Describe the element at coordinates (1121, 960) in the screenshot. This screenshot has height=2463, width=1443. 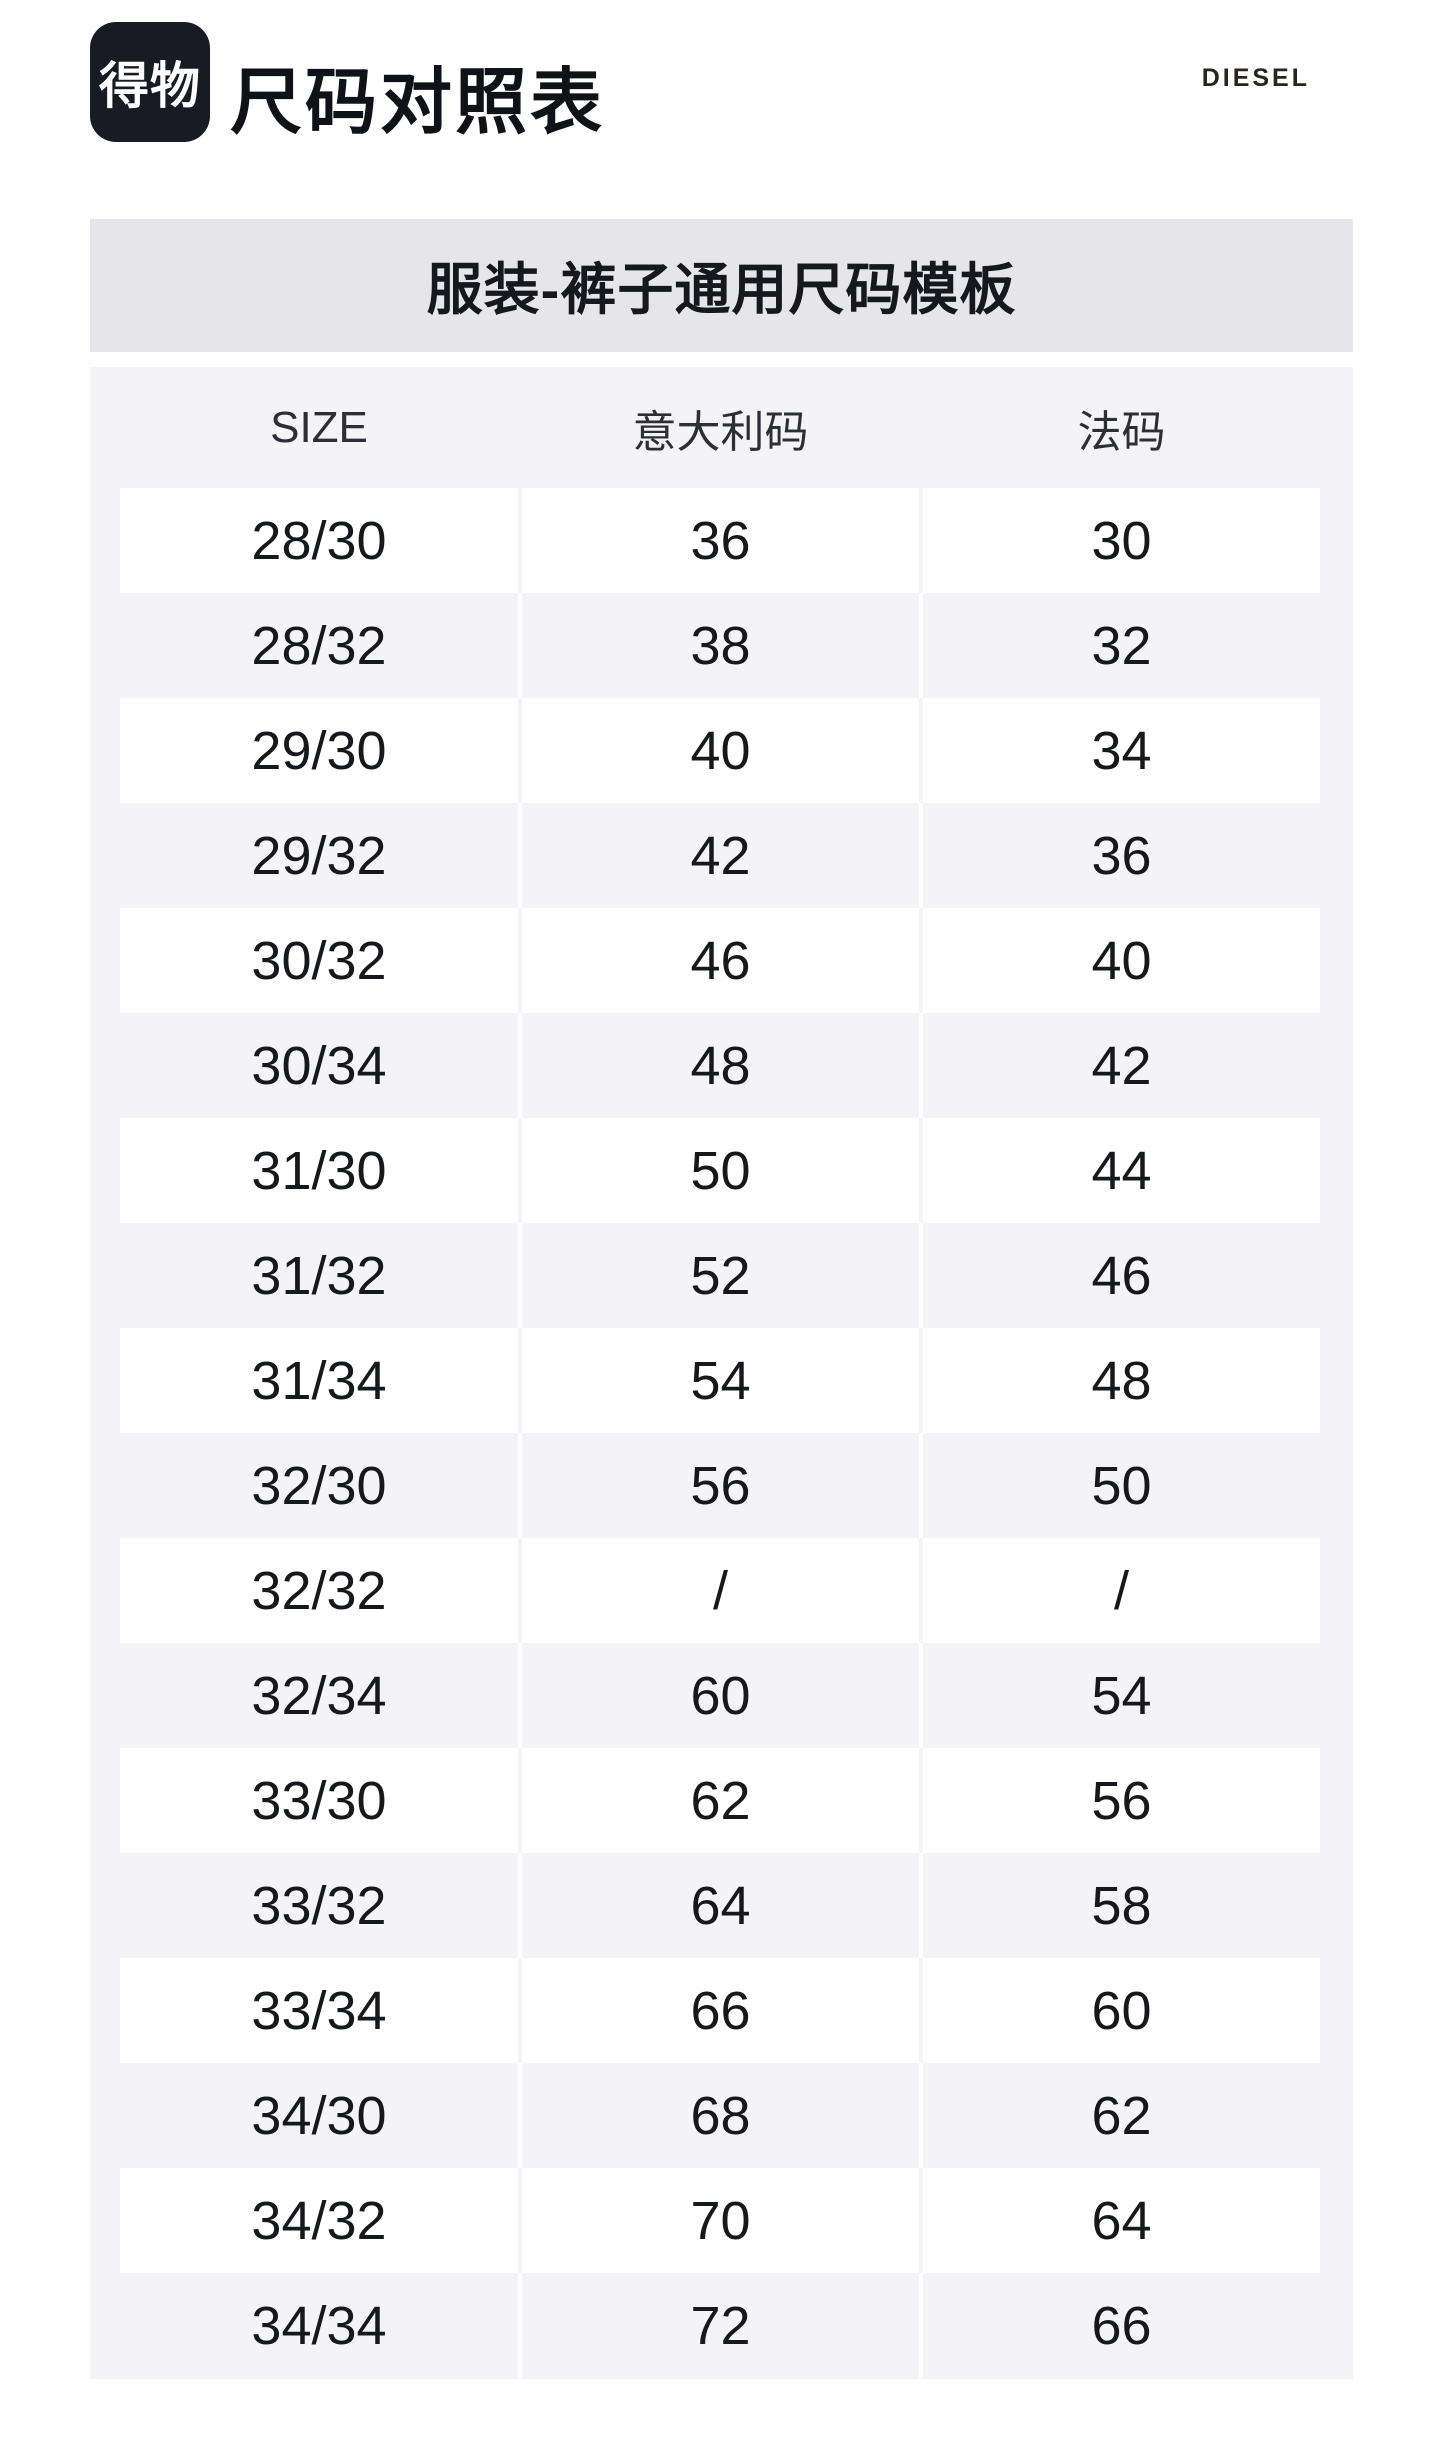
I see `table-cell-france: 40` at that location.